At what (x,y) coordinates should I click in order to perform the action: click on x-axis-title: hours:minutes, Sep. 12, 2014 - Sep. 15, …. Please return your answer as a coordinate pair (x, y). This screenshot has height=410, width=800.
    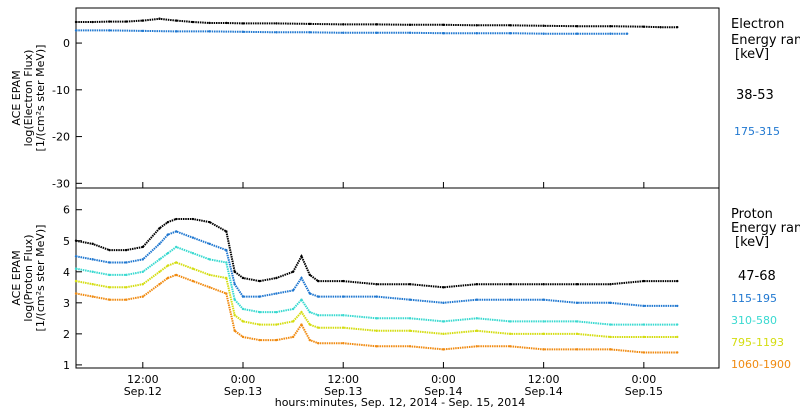
    Looking at the image, I should click on (400, 402).